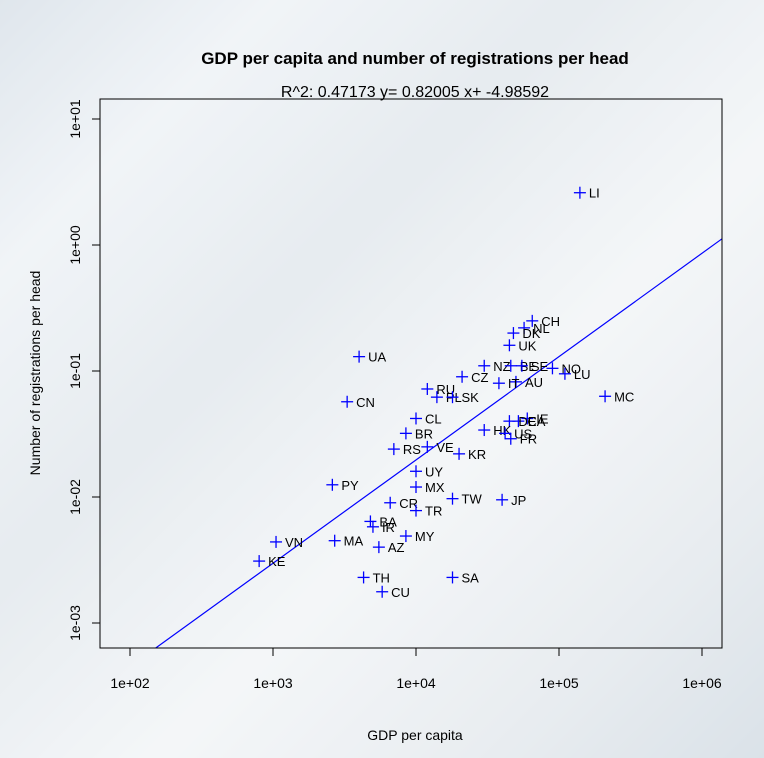 This screenshot has width=764, height=758. I want to click on point-label: MC, so click(624, 396).